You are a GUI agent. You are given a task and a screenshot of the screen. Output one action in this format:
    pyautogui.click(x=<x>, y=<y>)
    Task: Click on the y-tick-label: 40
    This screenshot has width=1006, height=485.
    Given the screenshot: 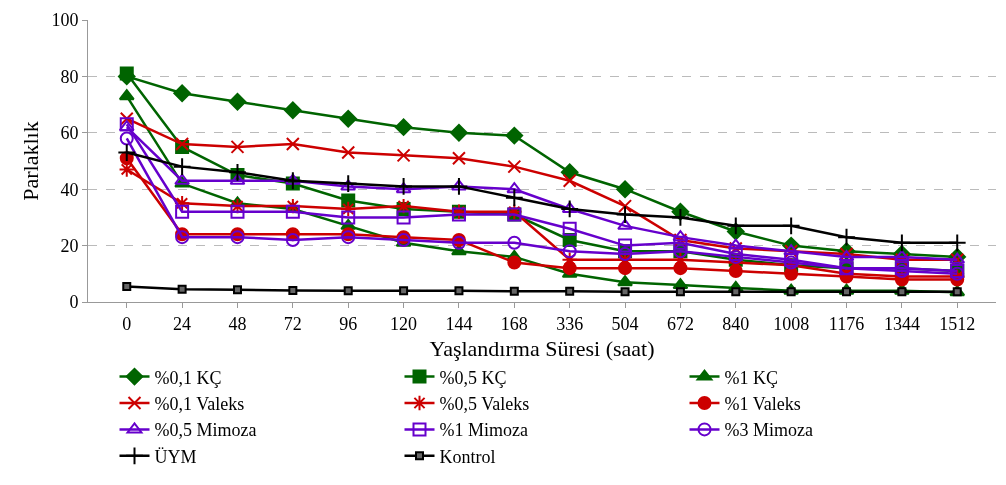 What is the action you would take?
    pyautogui.click(x=69, y=189)
    